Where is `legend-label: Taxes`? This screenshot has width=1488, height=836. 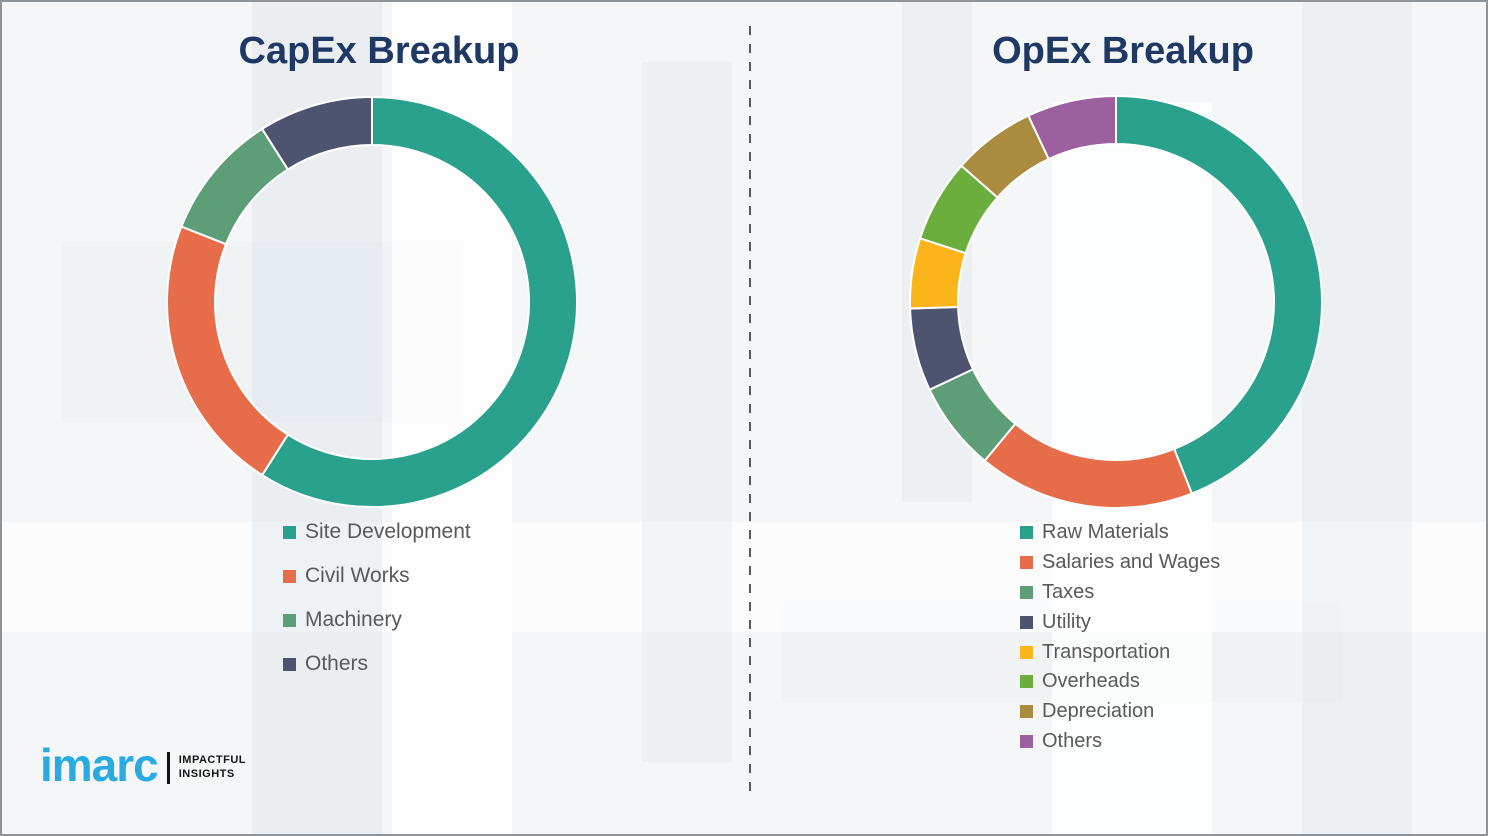
legend-label: Taxes is located at coordinates (1068, 591).